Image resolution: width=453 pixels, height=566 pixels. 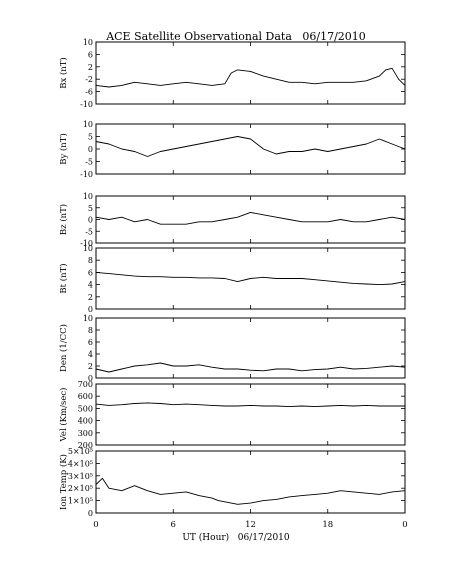 What do you see at coordinates (327, 525) in the screenshot?
I see `x-tick-label: 18` at bounding box center [327, 525].